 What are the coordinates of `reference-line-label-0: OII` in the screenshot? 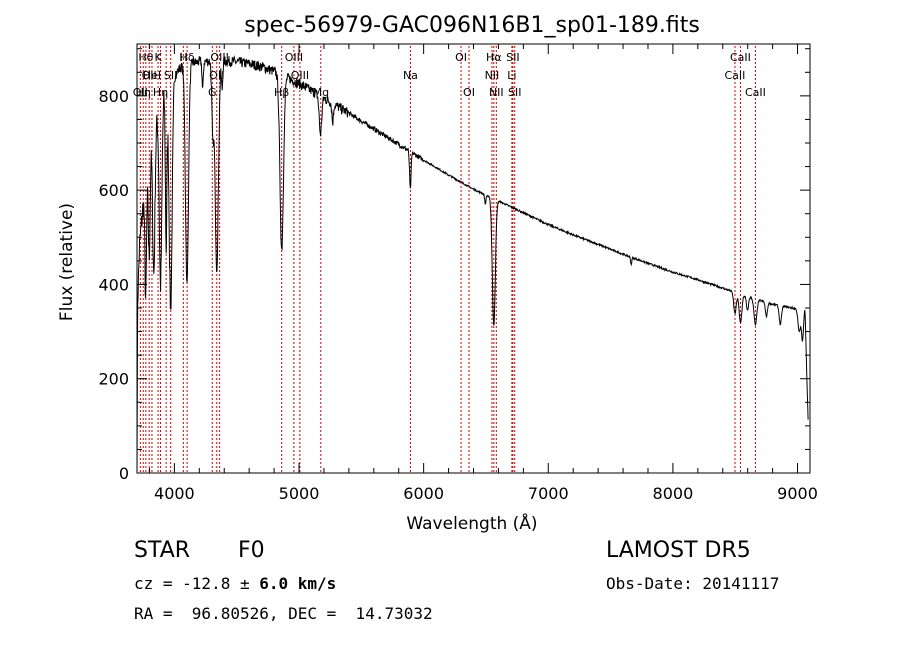 It's located at (140, 92).